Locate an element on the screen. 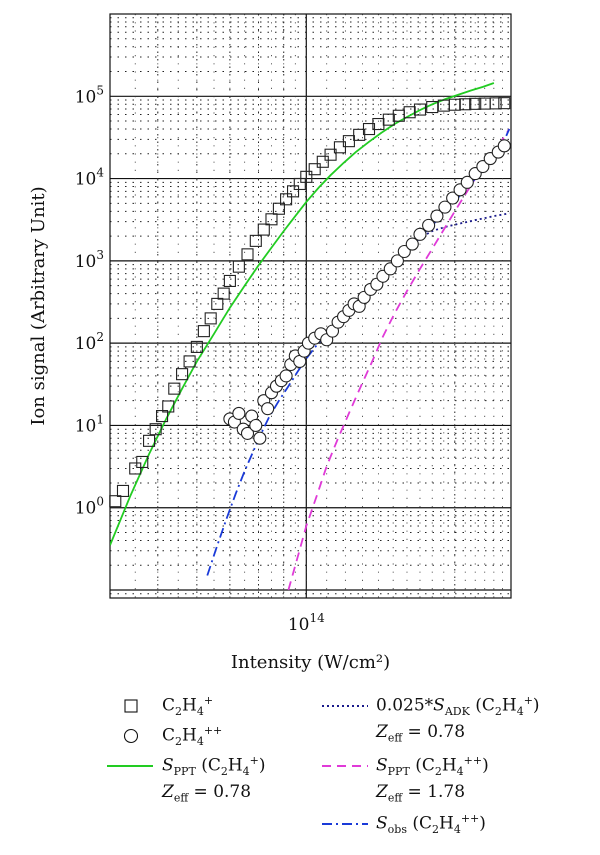 The width and height of the screenshot is (600, 855). legend-label: C2H4++ is located at coordinates (192, 736).